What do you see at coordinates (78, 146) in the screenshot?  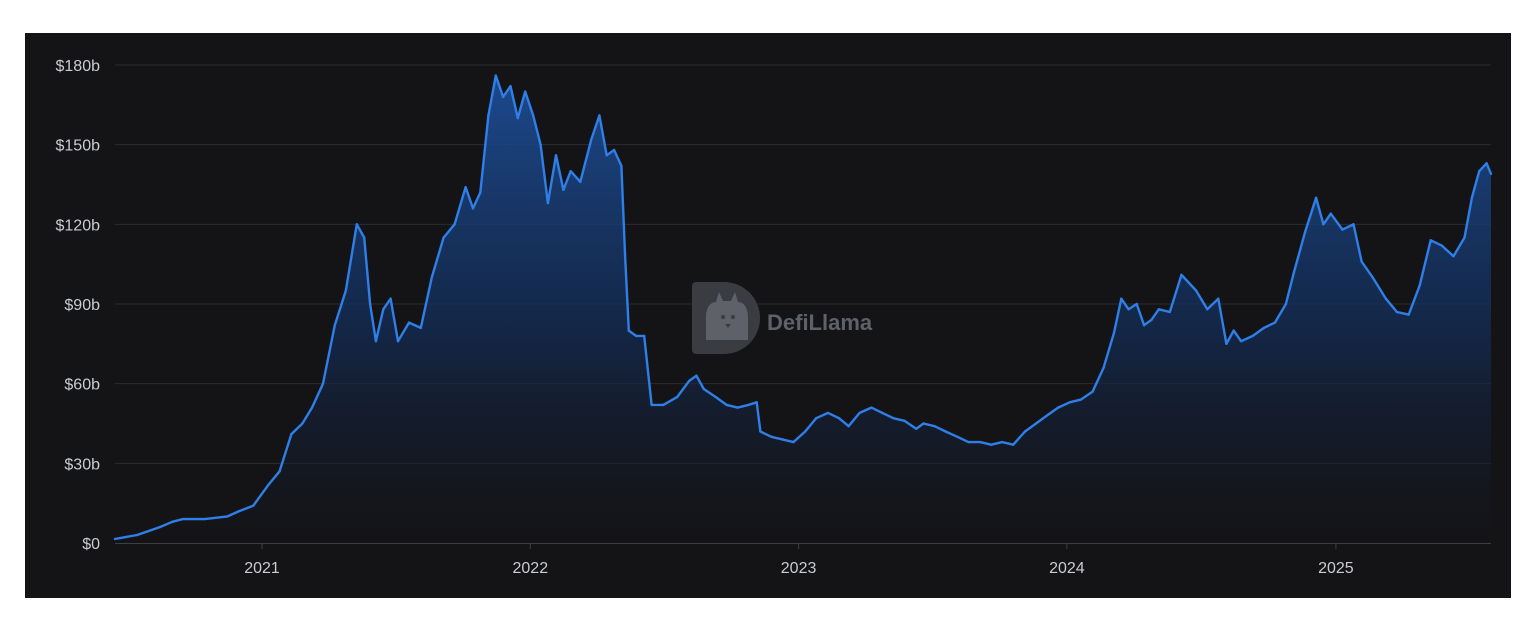 I see `y-tick-label: $150b` at bounding box center [78, 146].